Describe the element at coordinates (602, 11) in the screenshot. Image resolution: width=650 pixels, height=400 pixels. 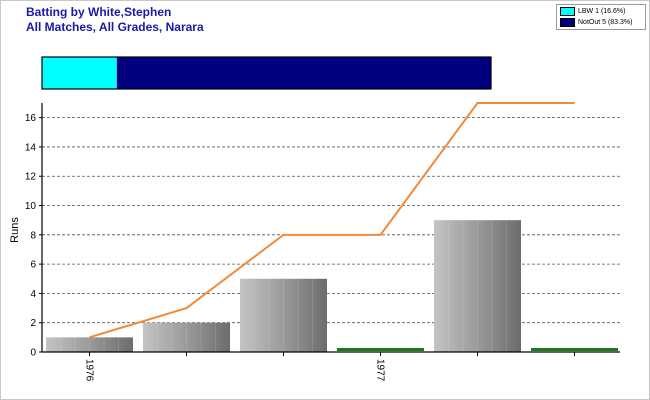
I see `legend-label-lbw: LBW 1 (16.6%)` at that location.